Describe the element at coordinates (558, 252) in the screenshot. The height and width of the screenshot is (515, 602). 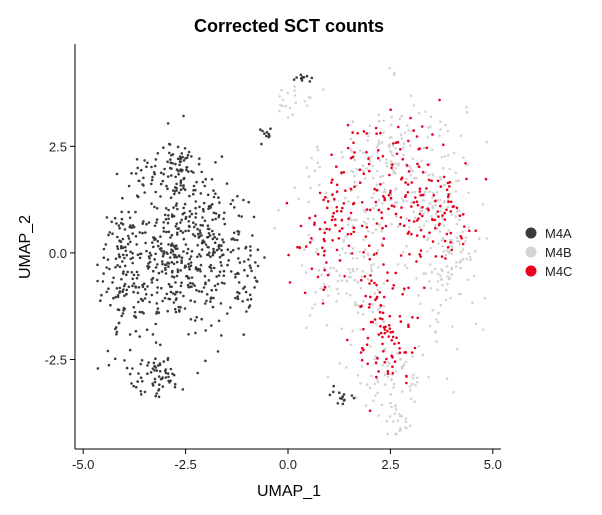
I see `legend-label-m4b: M4B` at that location.